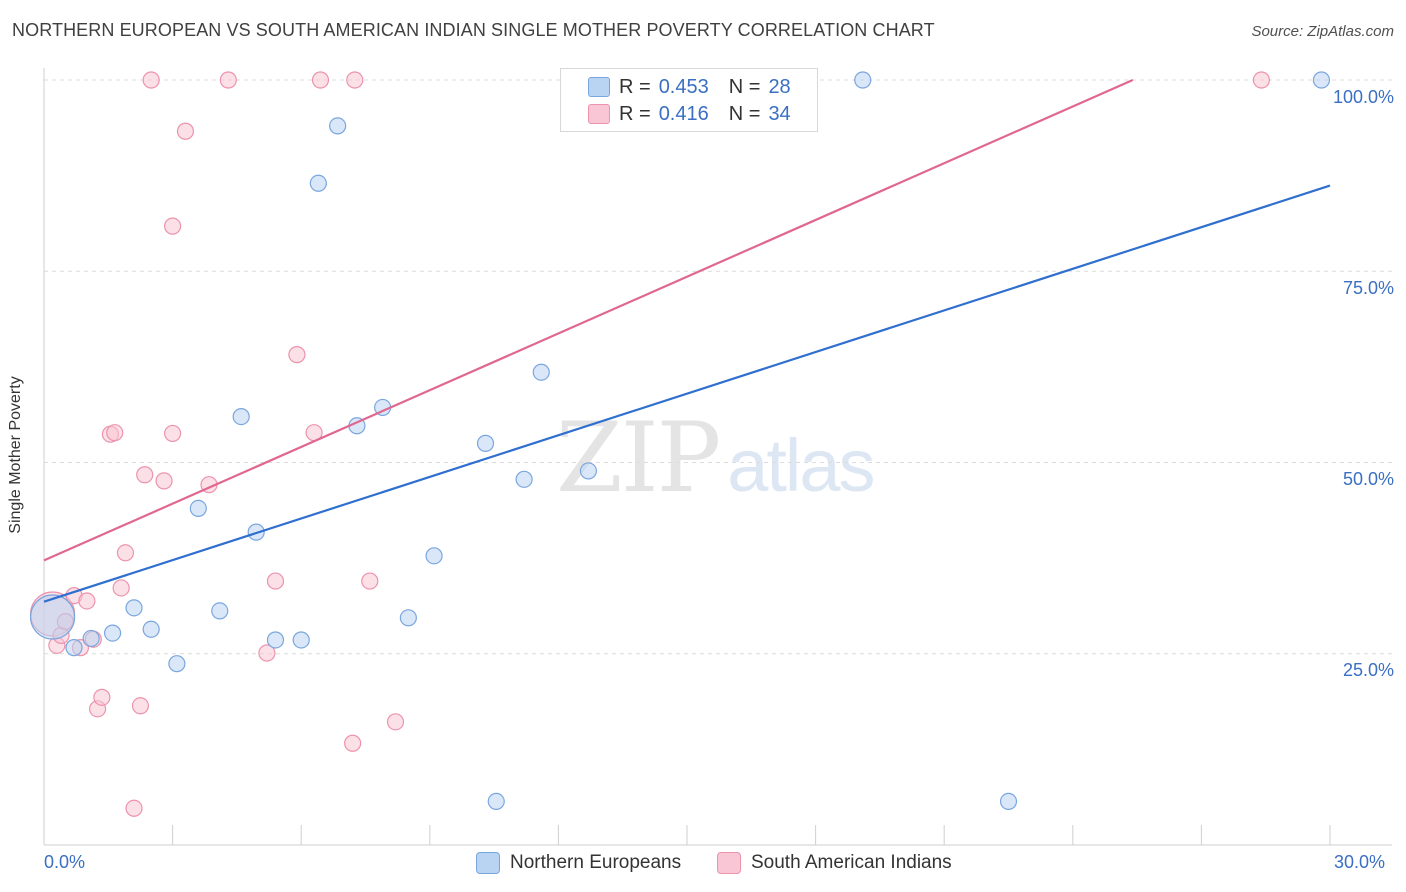  What do you see at coordinates (1368, 670) in the screenshot?
I see `y-tick-label-25: 25.0%` at bounding box center [1368, 670].